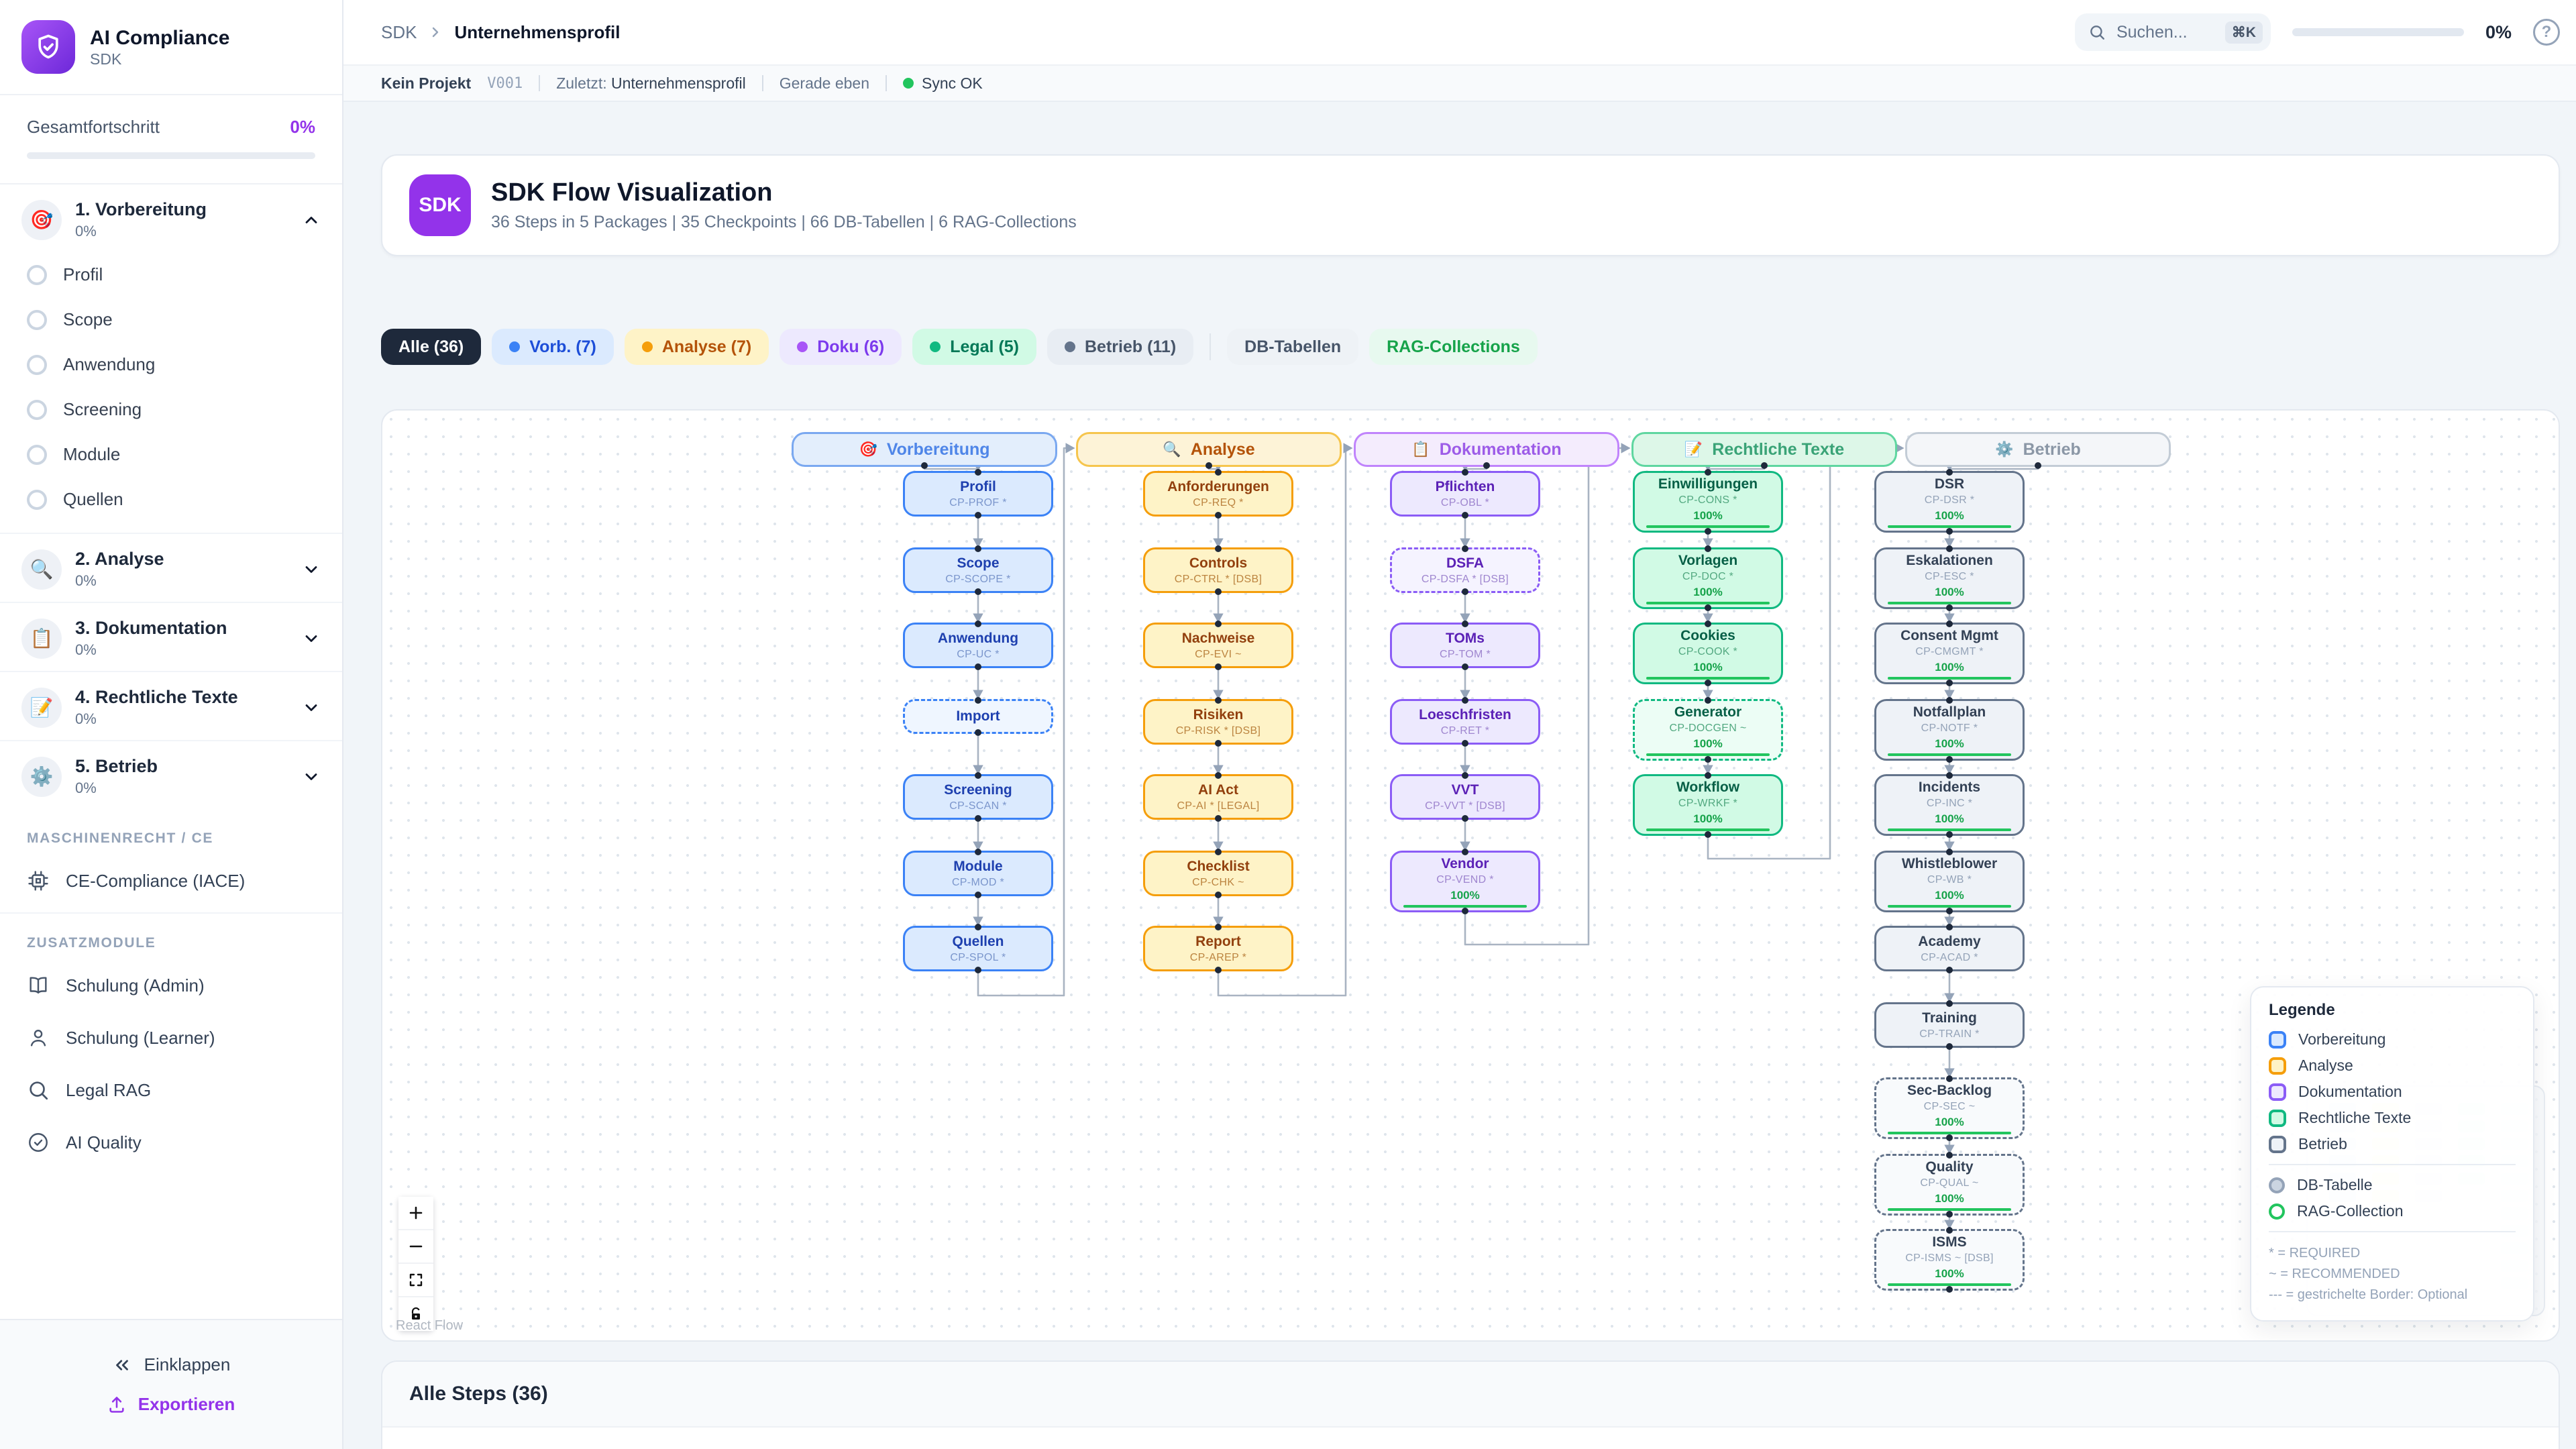 The height and width of the screenshot is (1449, 2576). I want to click on flow-node-generator: Generator CP-DOCGEN ~ 100%, so click(1708, 730).